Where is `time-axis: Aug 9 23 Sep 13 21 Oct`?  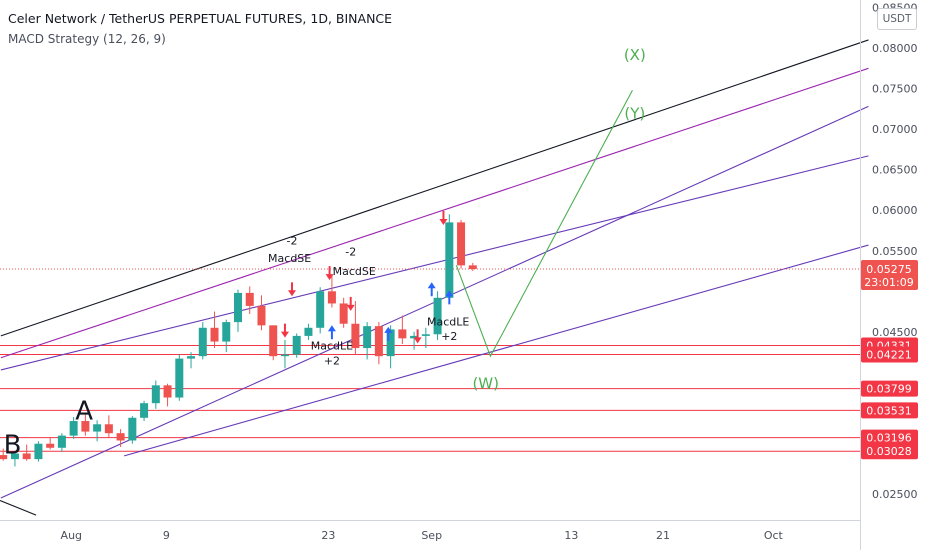 time-axis: Aug 9 23 Sep 13 21 Oct is located at coordinates (422, 535).